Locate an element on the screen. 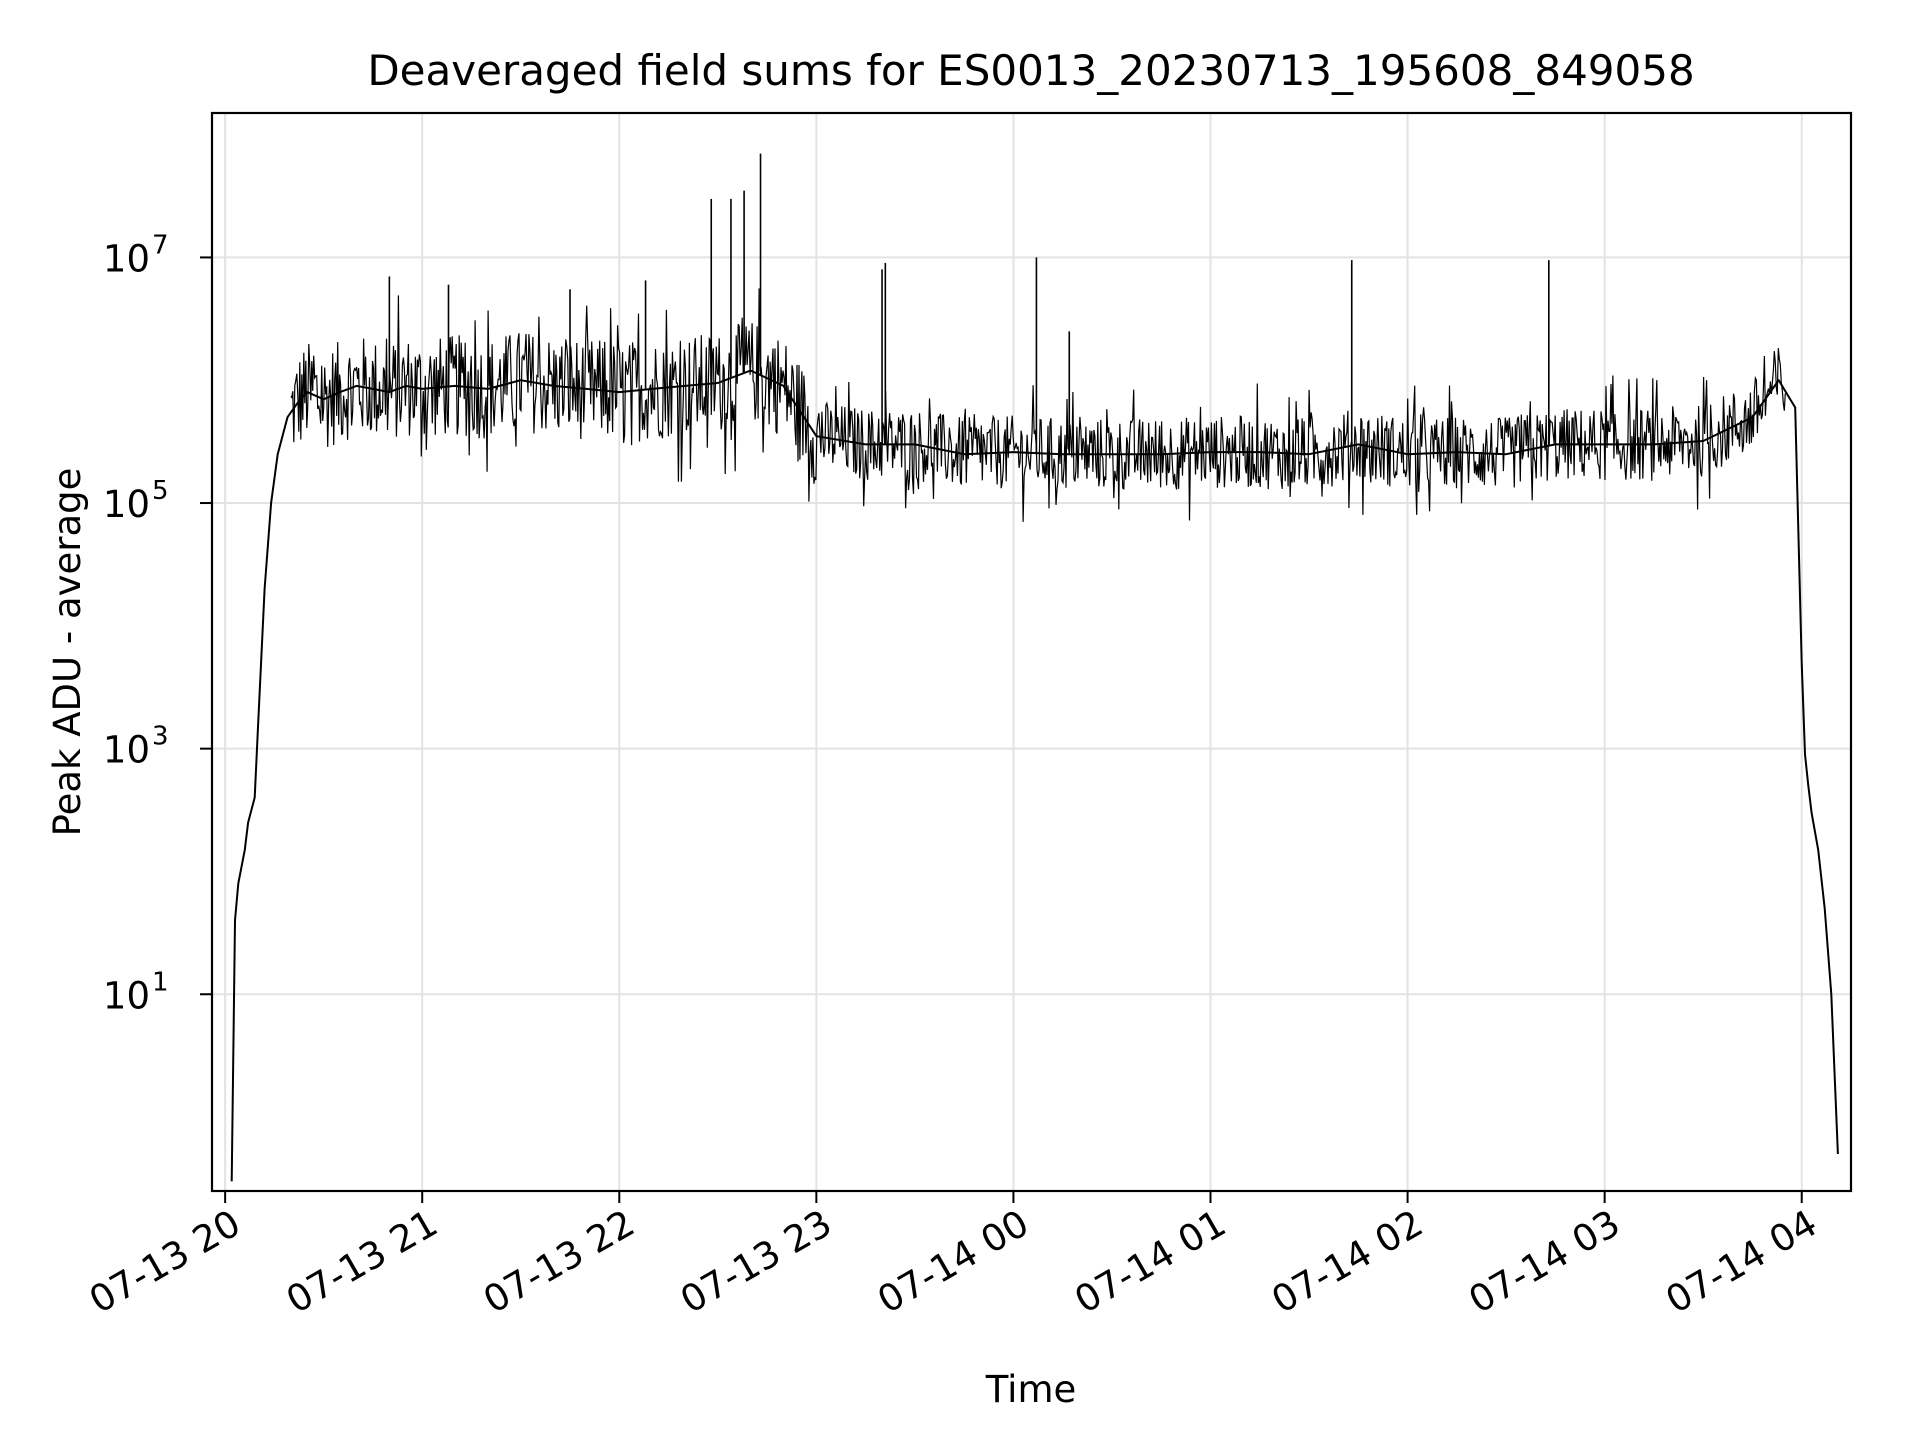 The width and height of the screenshot is (1920, 1440). y-tick-label: 10 7 is located at coordinates (136, 255).